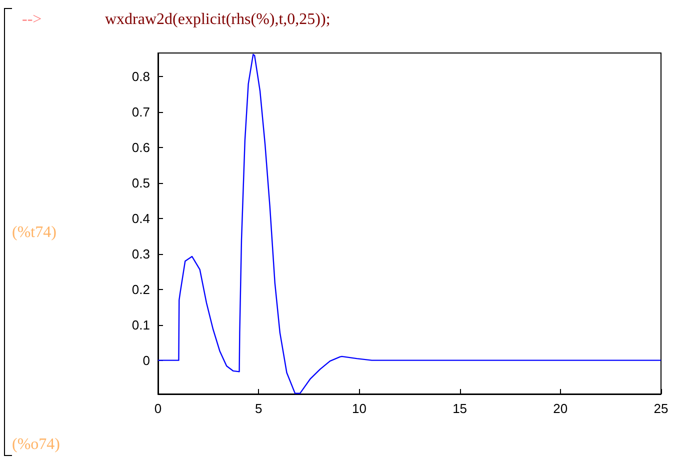 This screenshot has height=467, width=691. Describe the element at coordinates (560, 408) in the screenshot. I see `x-tick-label: 20` at that location.